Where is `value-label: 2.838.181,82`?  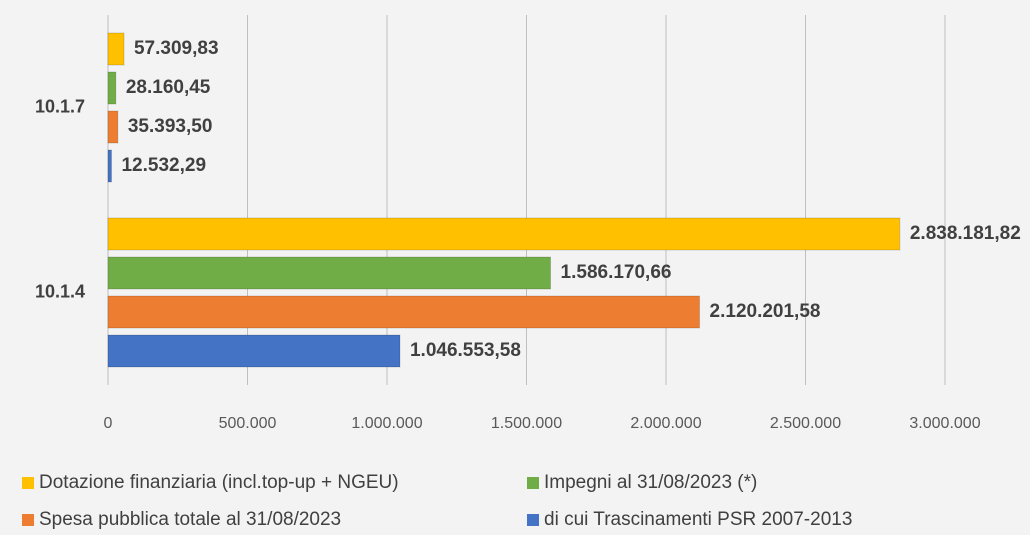 value-label: 2.838.181,82 is located at coordinates (965, 233).